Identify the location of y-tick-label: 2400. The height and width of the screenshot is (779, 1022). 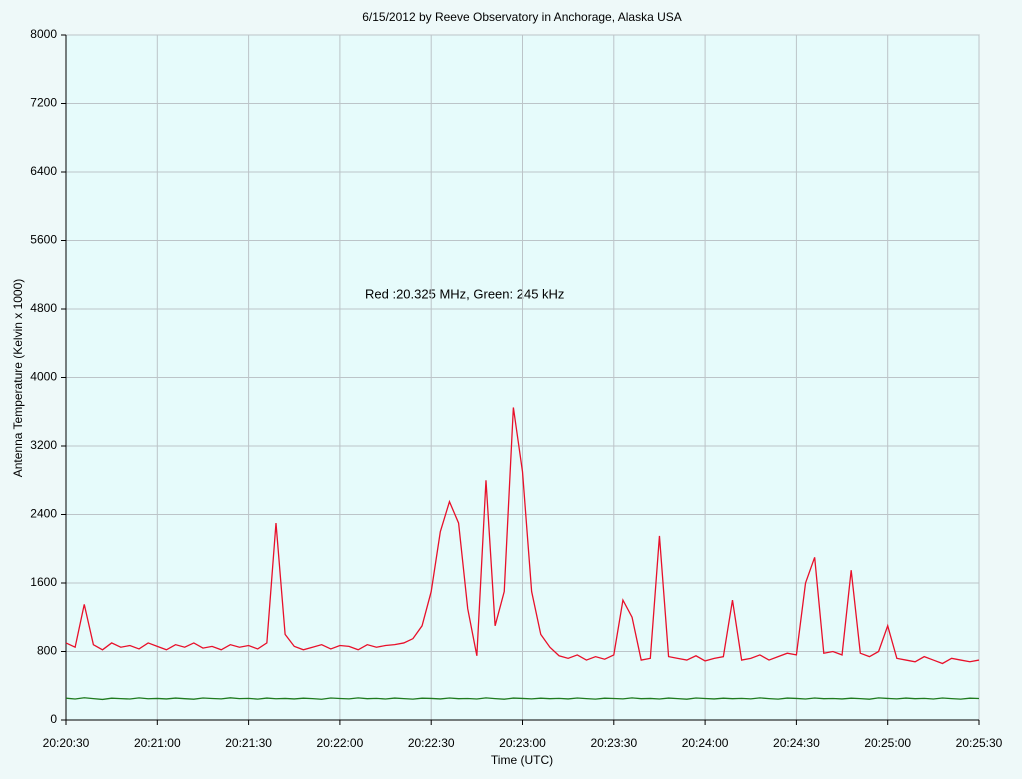
(43, 514).